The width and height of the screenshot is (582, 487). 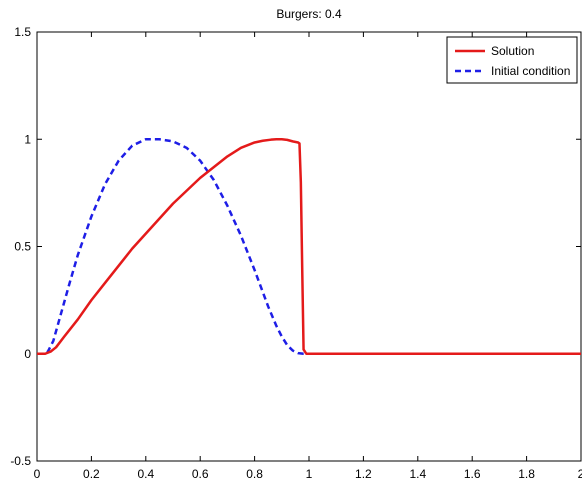 I want to click on y-tick-label: 1.5, so click(x=22, y=32).